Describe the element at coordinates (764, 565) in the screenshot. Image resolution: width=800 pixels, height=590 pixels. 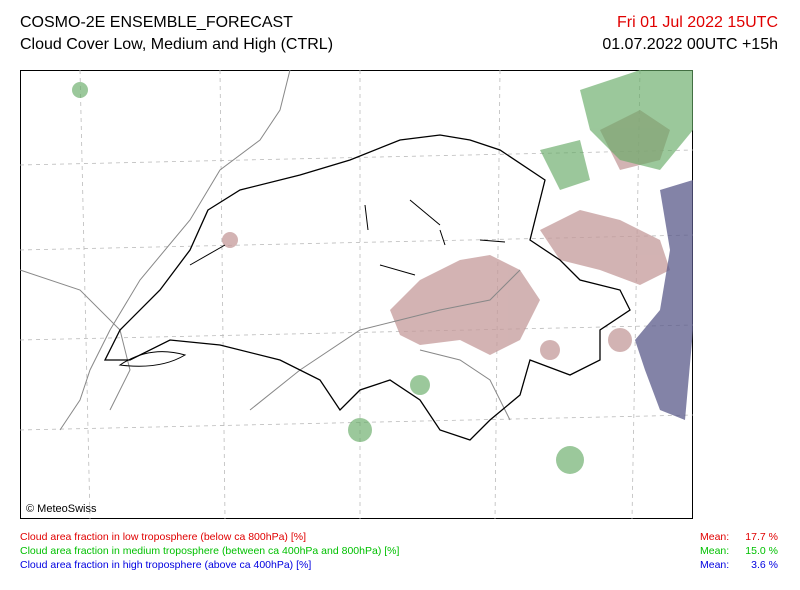
I see `mean-value: 3.6 %` at that location.